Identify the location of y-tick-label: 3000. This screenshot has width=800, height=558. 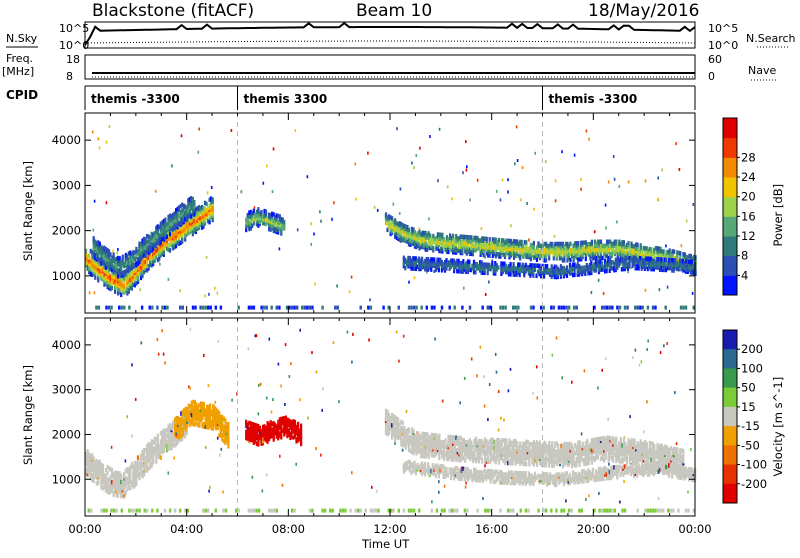
(66, 185).